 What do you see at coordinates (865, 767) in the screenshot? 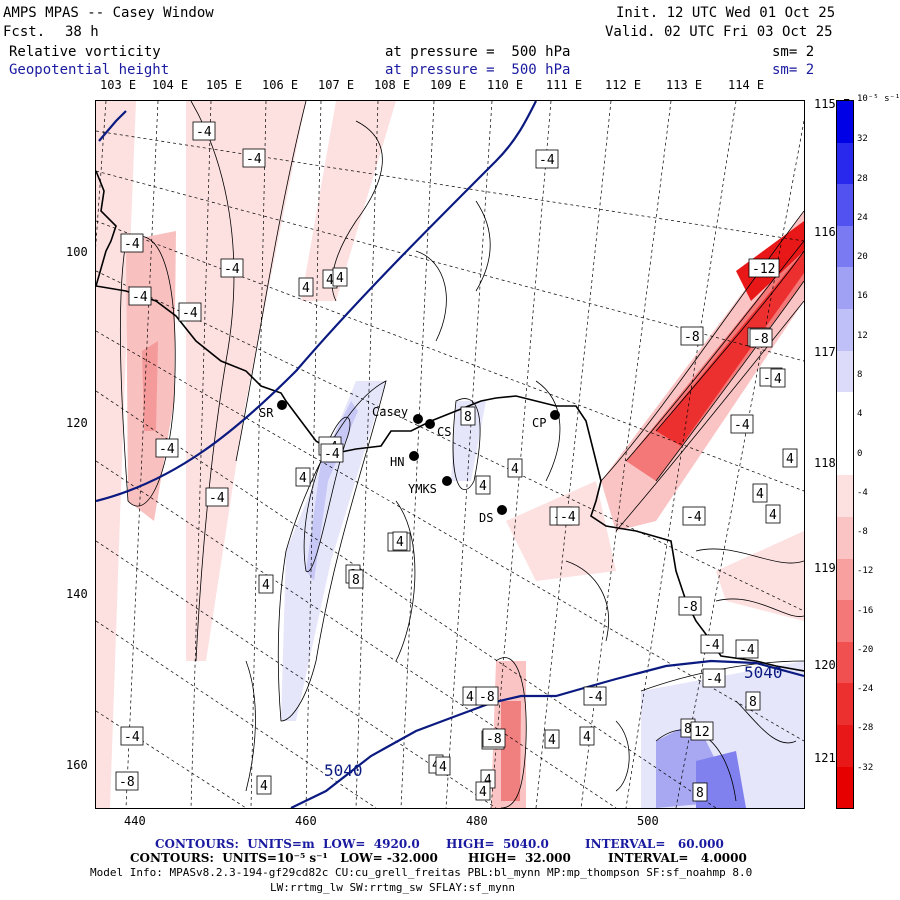
I see `colorbar-tick-label: -32` at bounding box center [865, 767].